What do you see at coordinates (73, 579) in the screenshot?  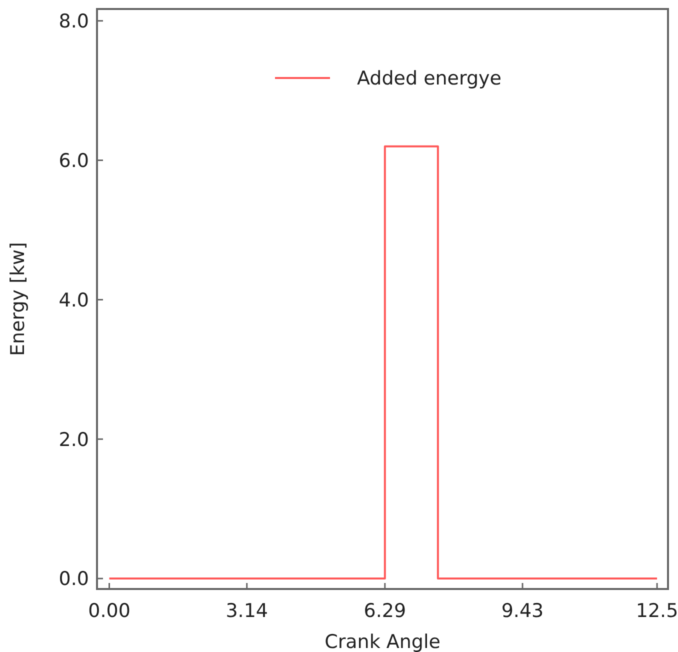 I see `y-tick-label: 0.0` at bounding box center [73, 579].